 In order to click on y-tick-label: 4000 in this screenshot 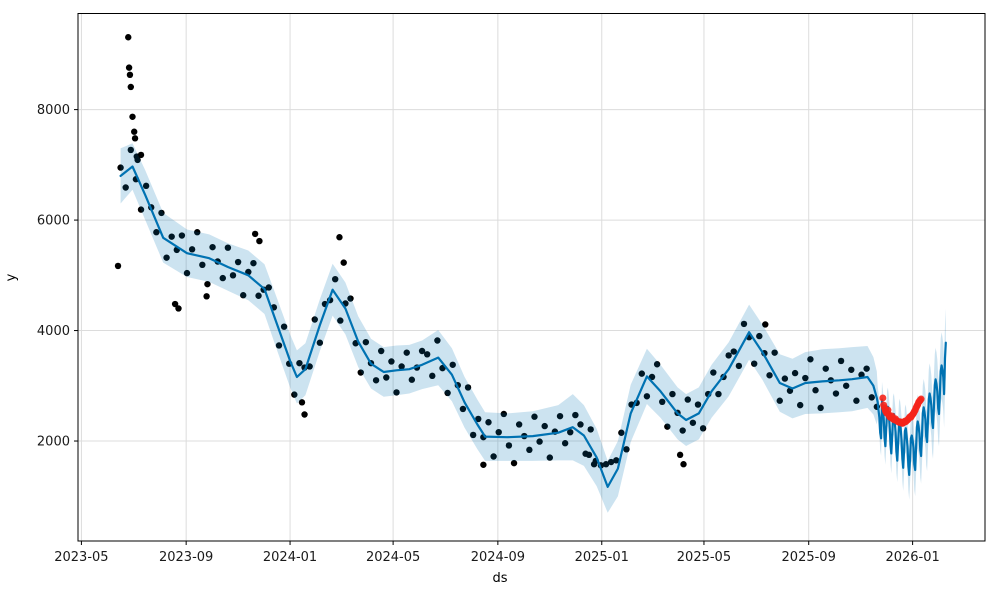, I will do `click(53, 331)`.